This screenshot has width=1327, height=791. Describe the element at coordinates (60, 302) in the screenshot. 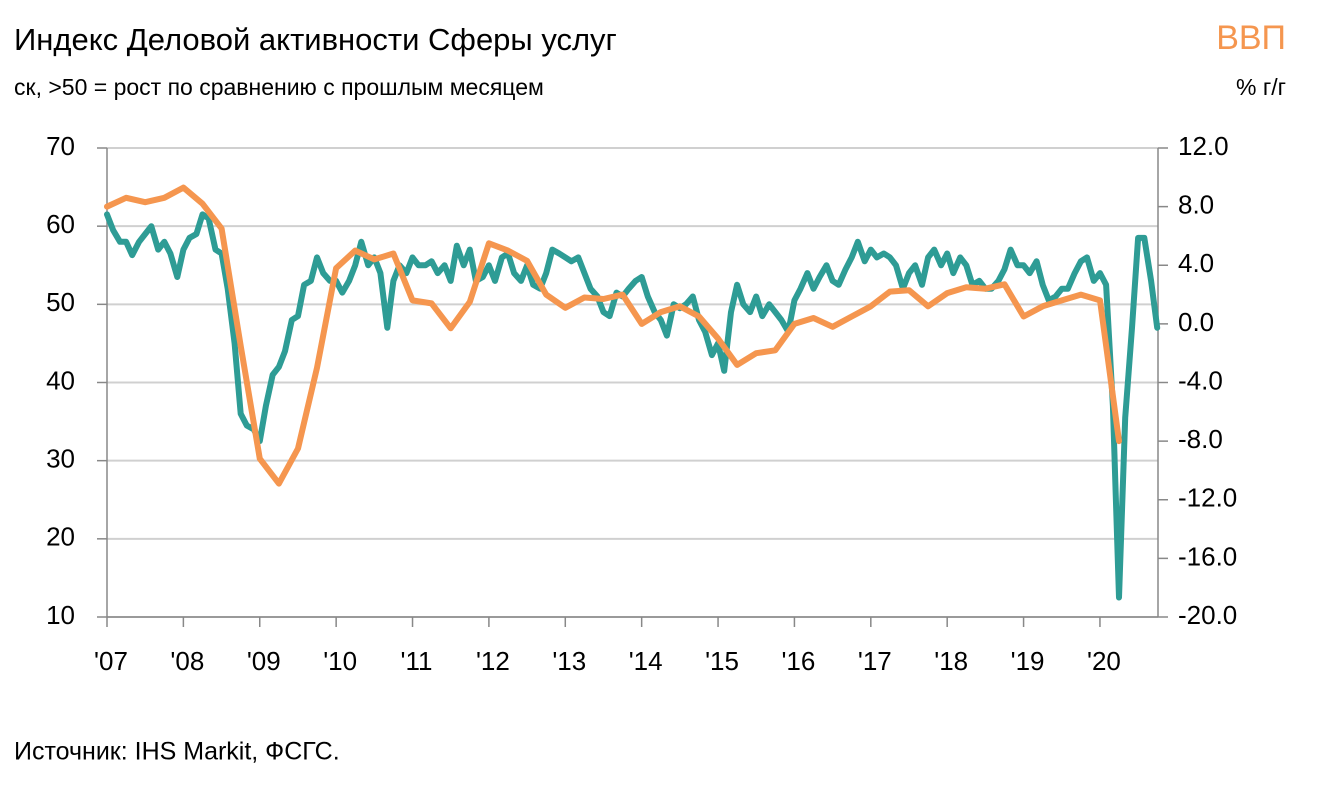

I see `y-tick-label: 50` at that location.